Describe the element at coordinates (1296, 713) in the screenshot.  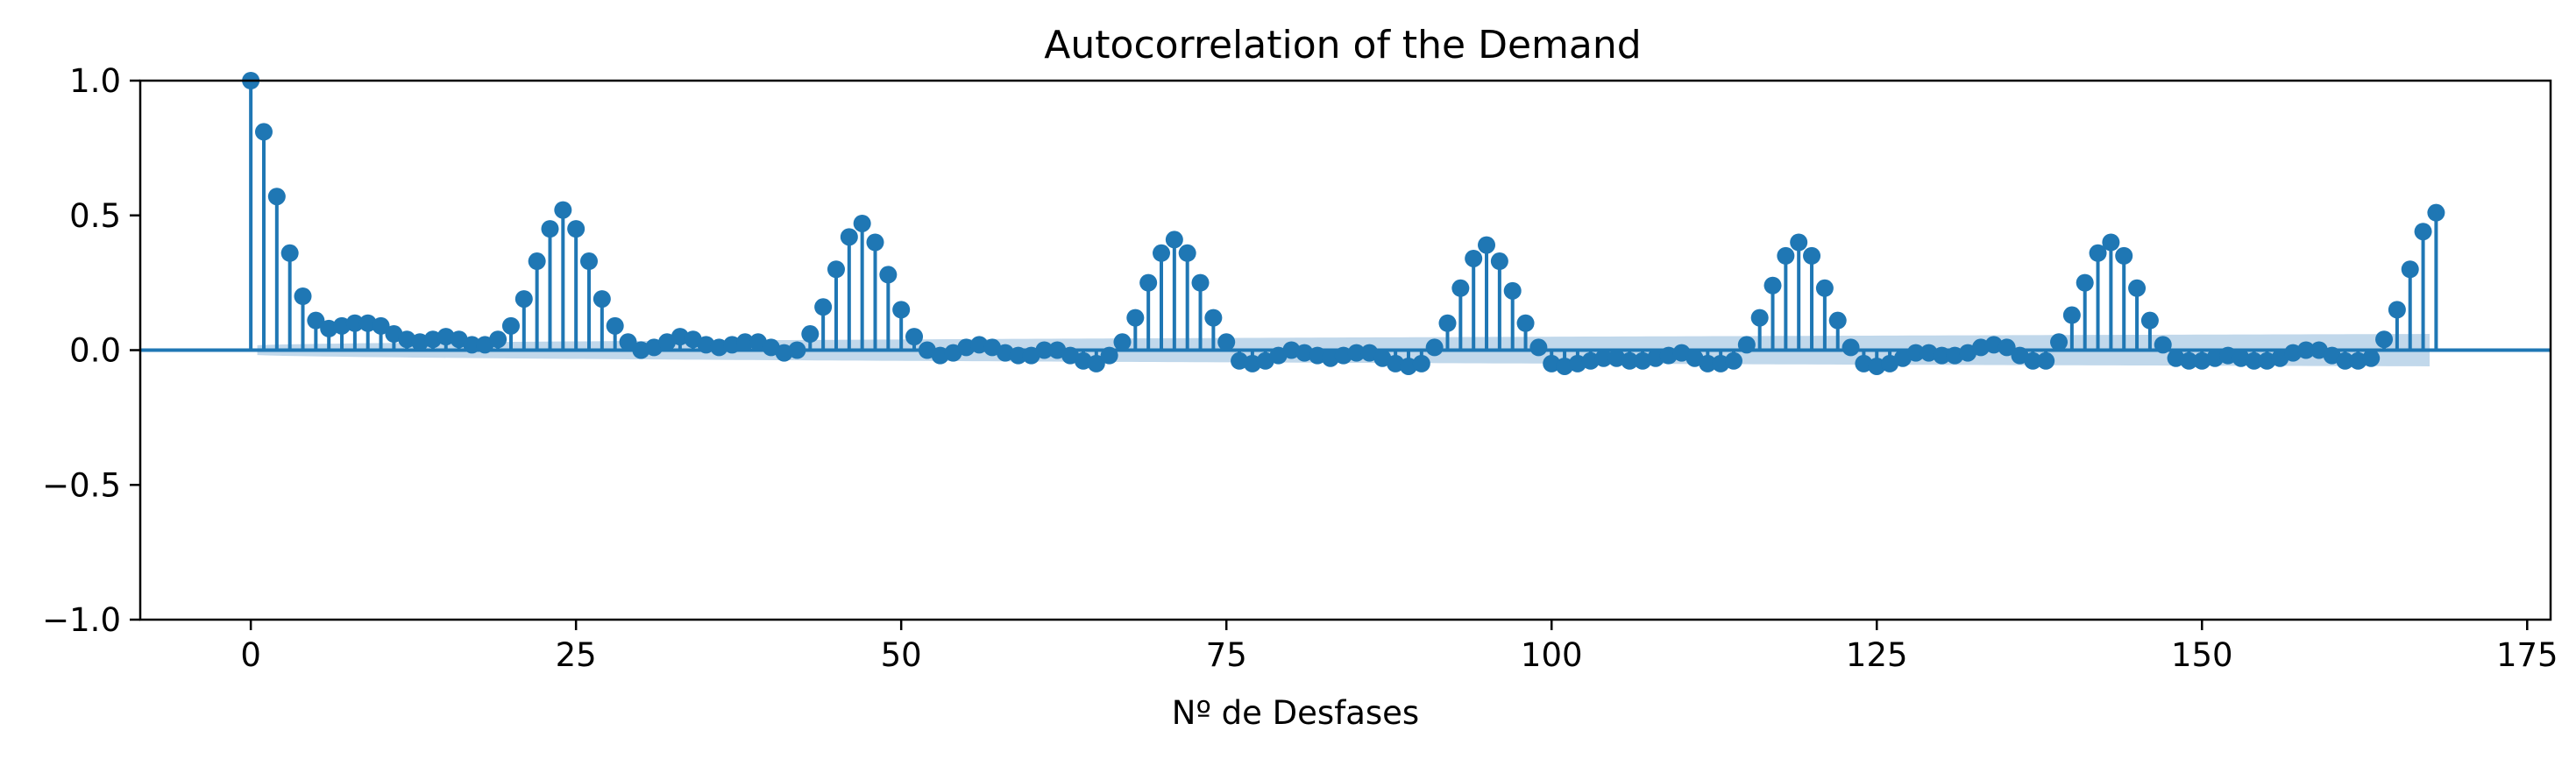
I see `x-axis-label: Nº de Desfases` at that location.